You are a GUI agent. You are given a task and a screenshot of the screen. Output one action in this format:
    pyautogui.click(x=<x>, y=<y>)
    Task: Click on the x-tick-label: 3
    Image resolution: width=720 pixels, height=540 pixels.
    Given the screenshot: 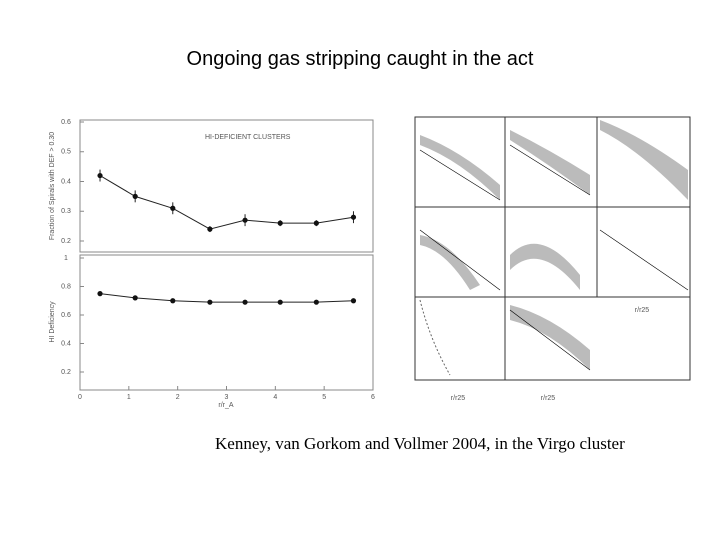 What is the action you would take?
    pyautogui.click(x=227, y=397)
    